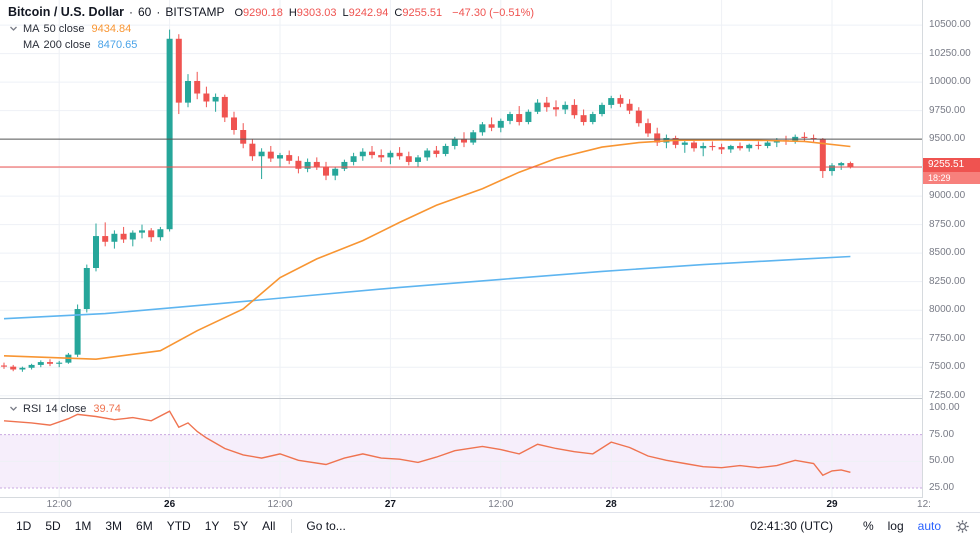 This screenshot has height=539, width=980. What do you see at coordinates (947, 367) in the screenshot?
I see `price-tick-label: 7500.00` at bounding box center [947, 367].